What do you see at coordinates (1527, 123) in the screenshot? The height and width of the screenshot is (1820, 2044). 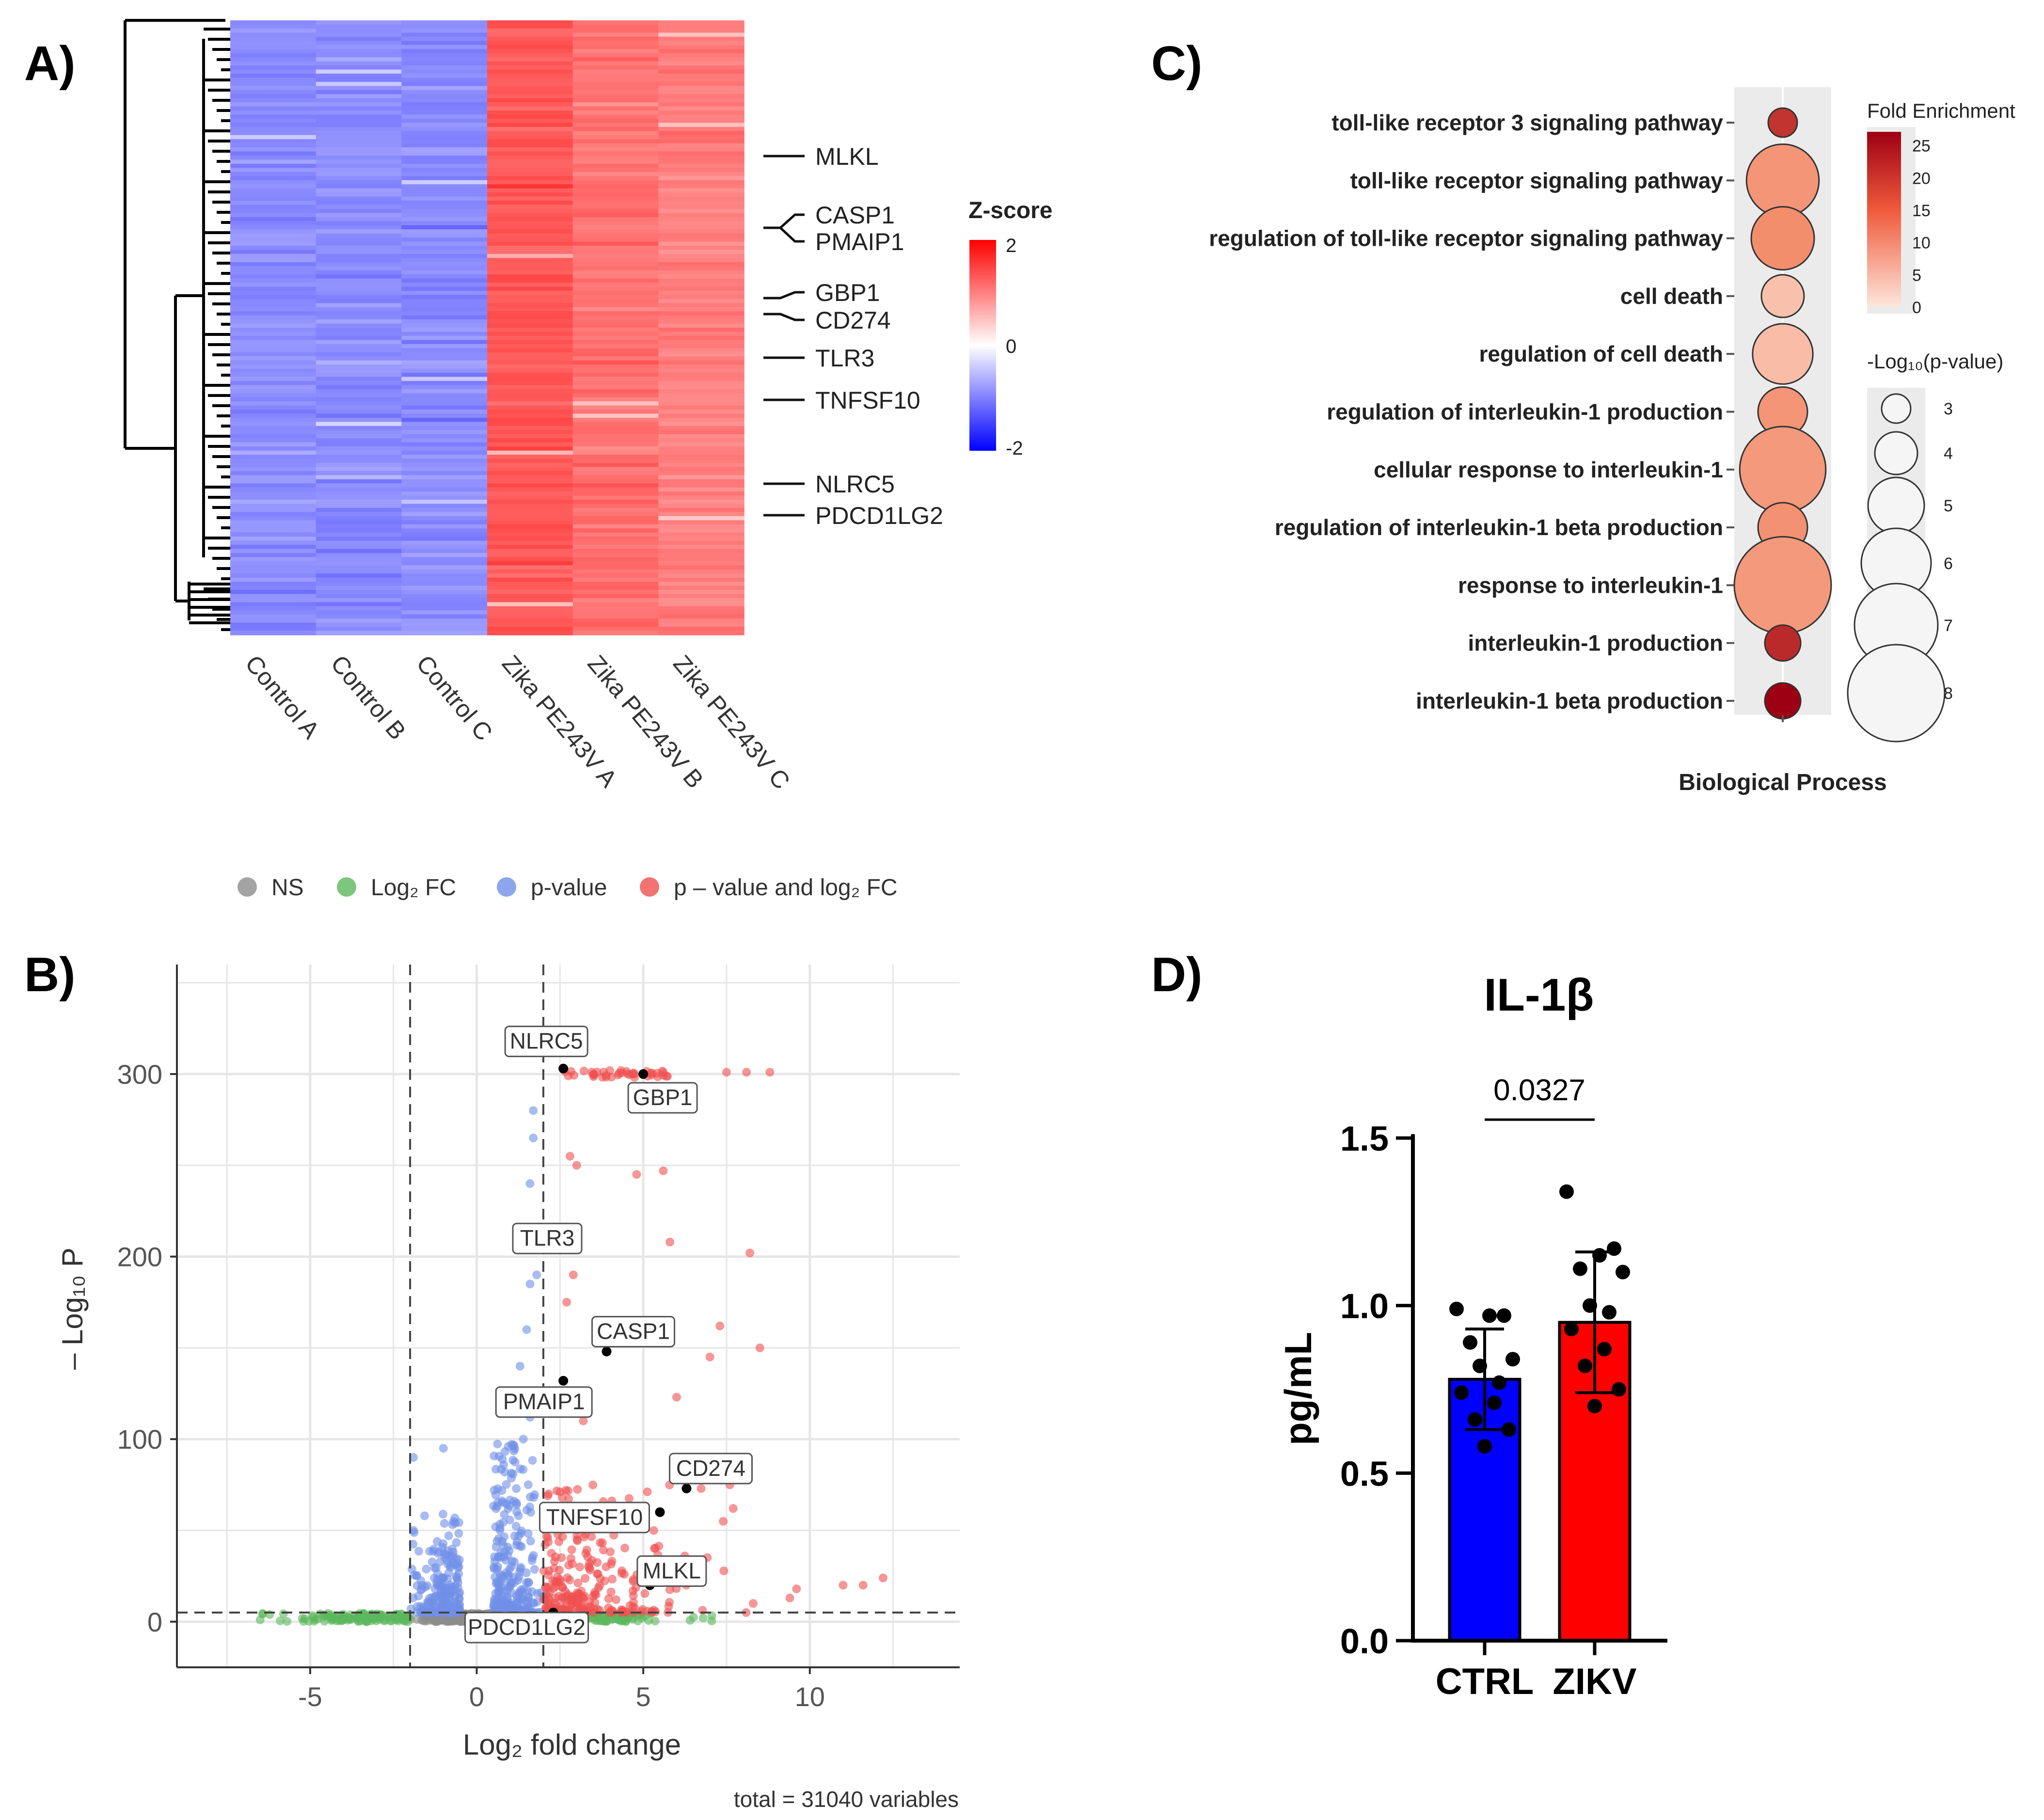 I see `enrichment-term-label: toll-like receptor 3 signaling pathway` at bounding box center [1527, 123].